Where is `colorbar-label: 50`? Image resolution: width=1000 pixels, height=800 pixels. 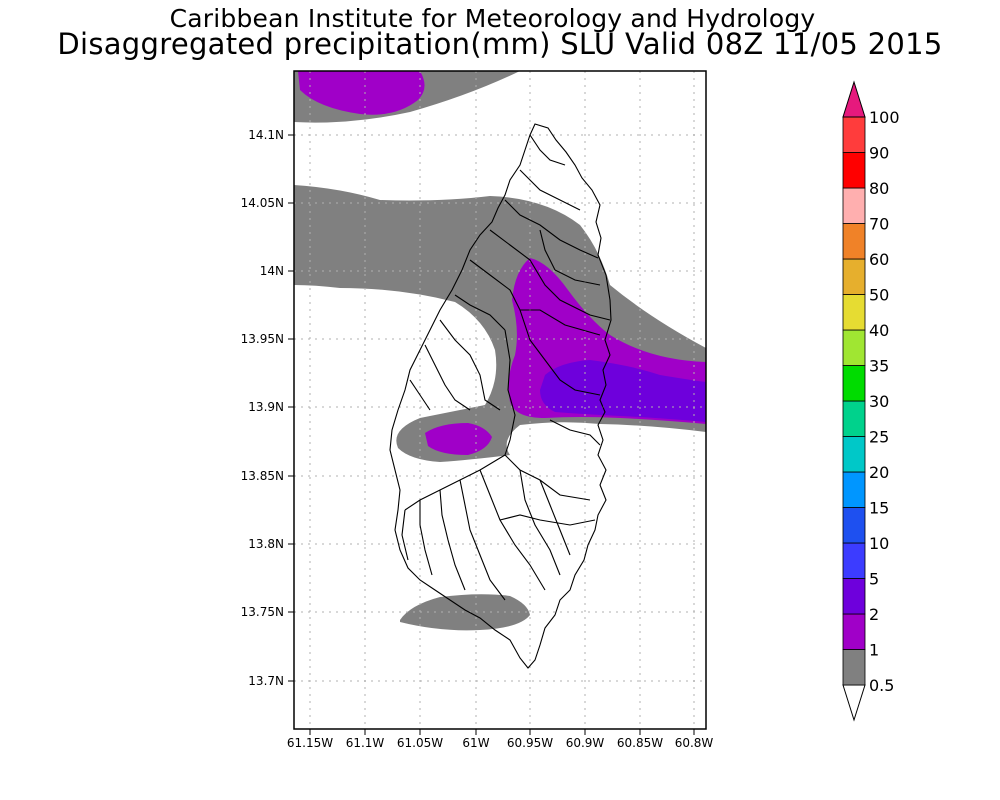
colorbar-label: 50 is located at coordinates (879, 295).